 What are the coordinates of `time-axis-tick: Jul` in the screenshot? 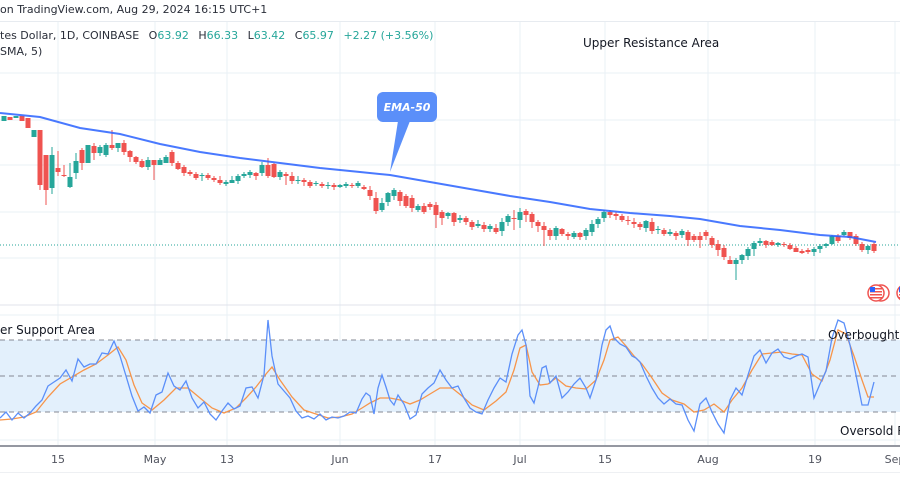 It's located at (520, 459).